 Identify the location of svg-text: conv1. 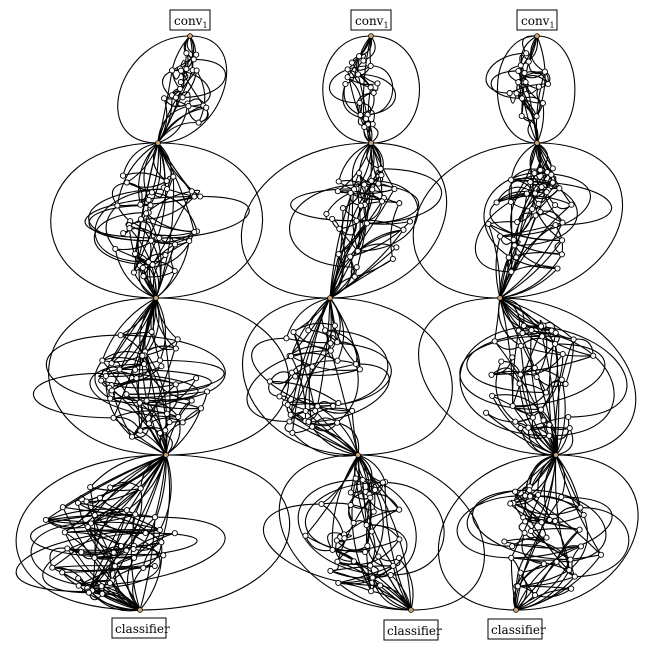
(538, 22).